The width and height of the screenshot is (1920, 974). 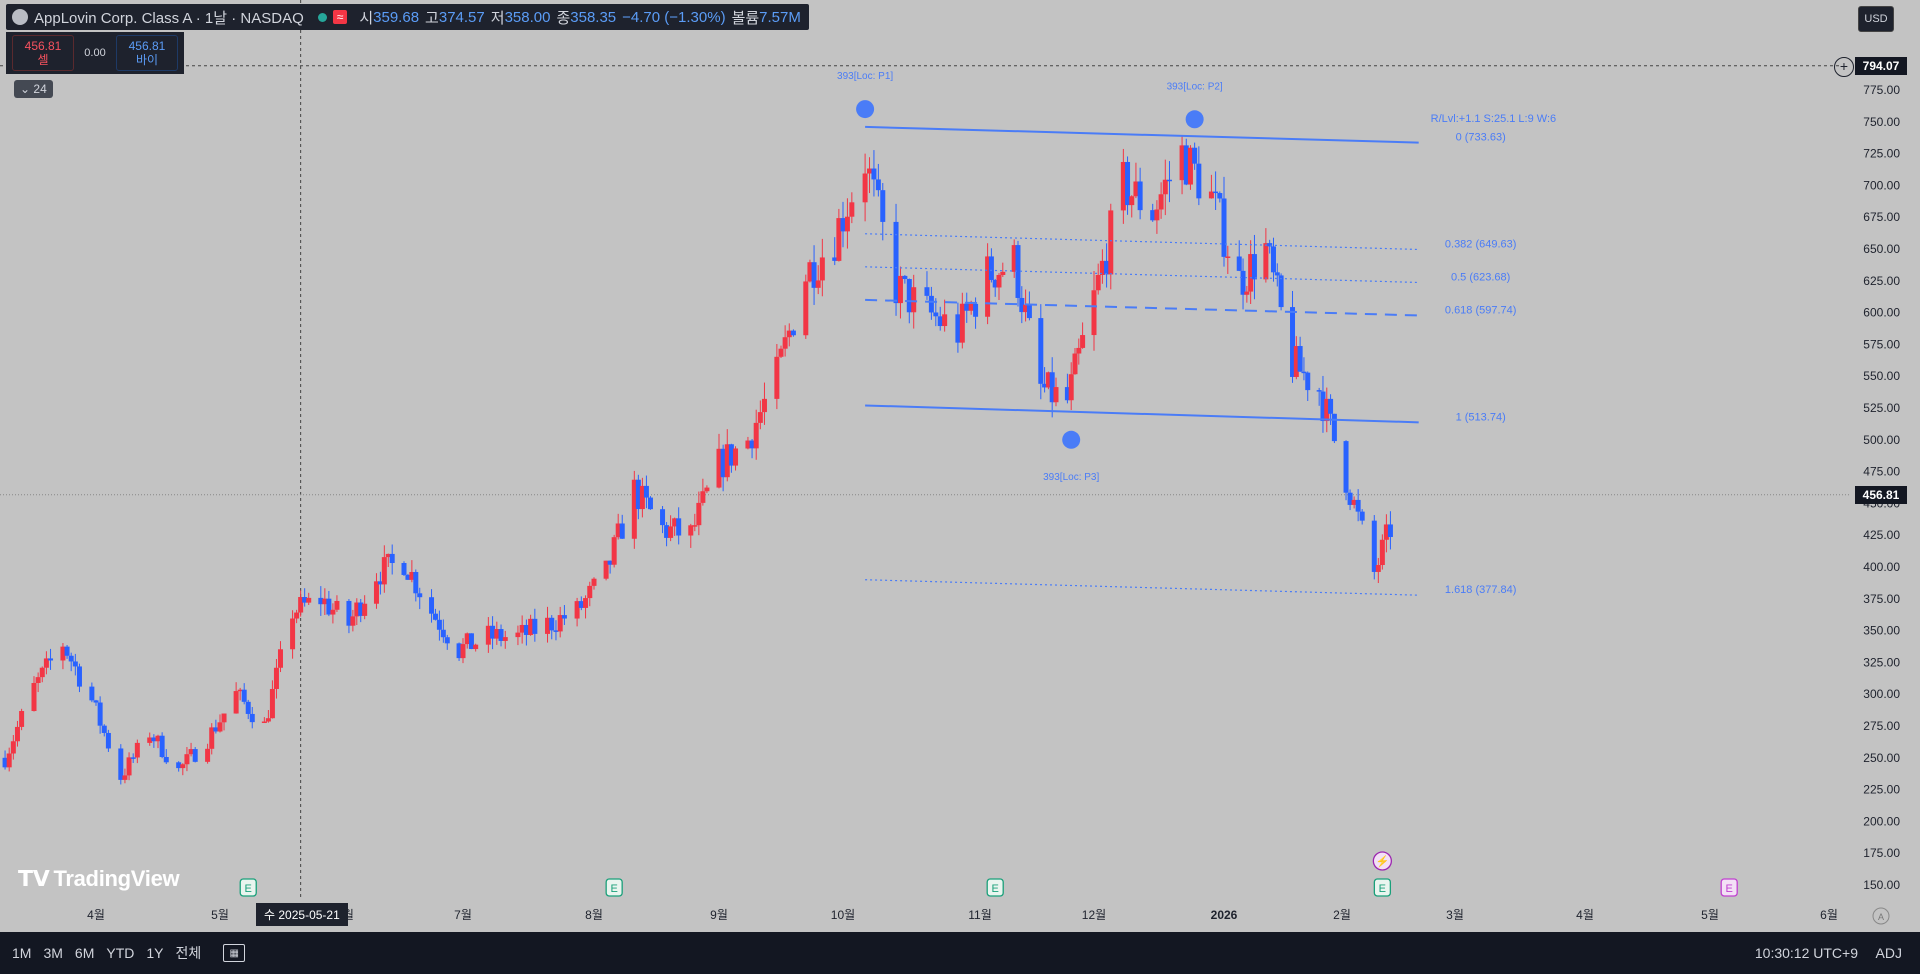 I want to click on range-3m: 3M, so click(x=53, y=953).